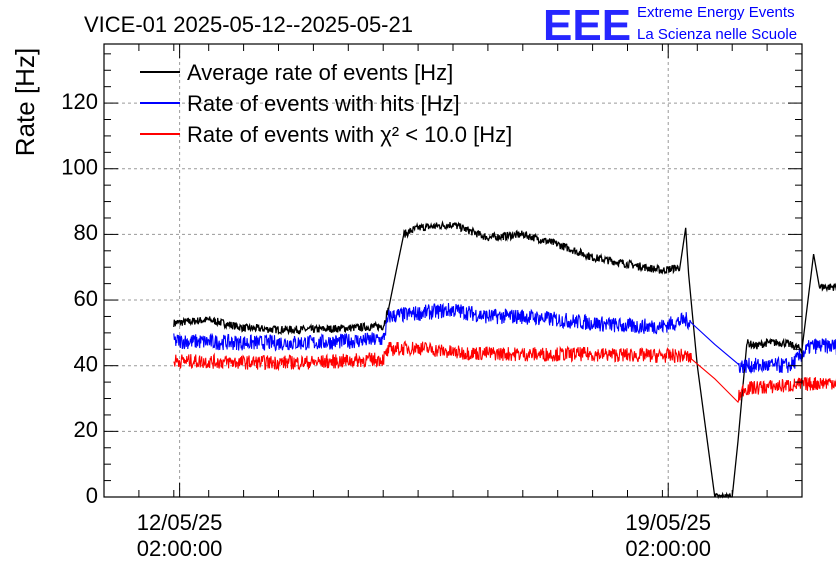 The height and width of the screenshot is (572, 836). What do you see at coordinates (716, 12) in the screenshot?
I see `logo-line-1: Extreme Energy Events` at bounding box center [716, 12].